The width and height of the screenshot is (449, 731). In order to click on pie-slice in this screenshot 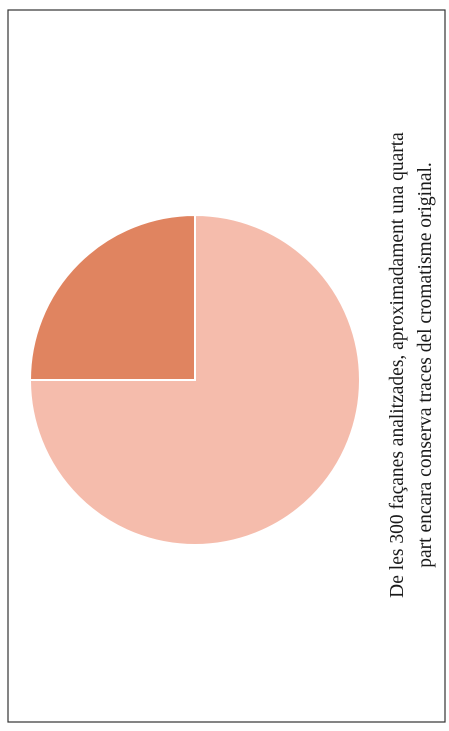, I will do `click(112, 297)`.